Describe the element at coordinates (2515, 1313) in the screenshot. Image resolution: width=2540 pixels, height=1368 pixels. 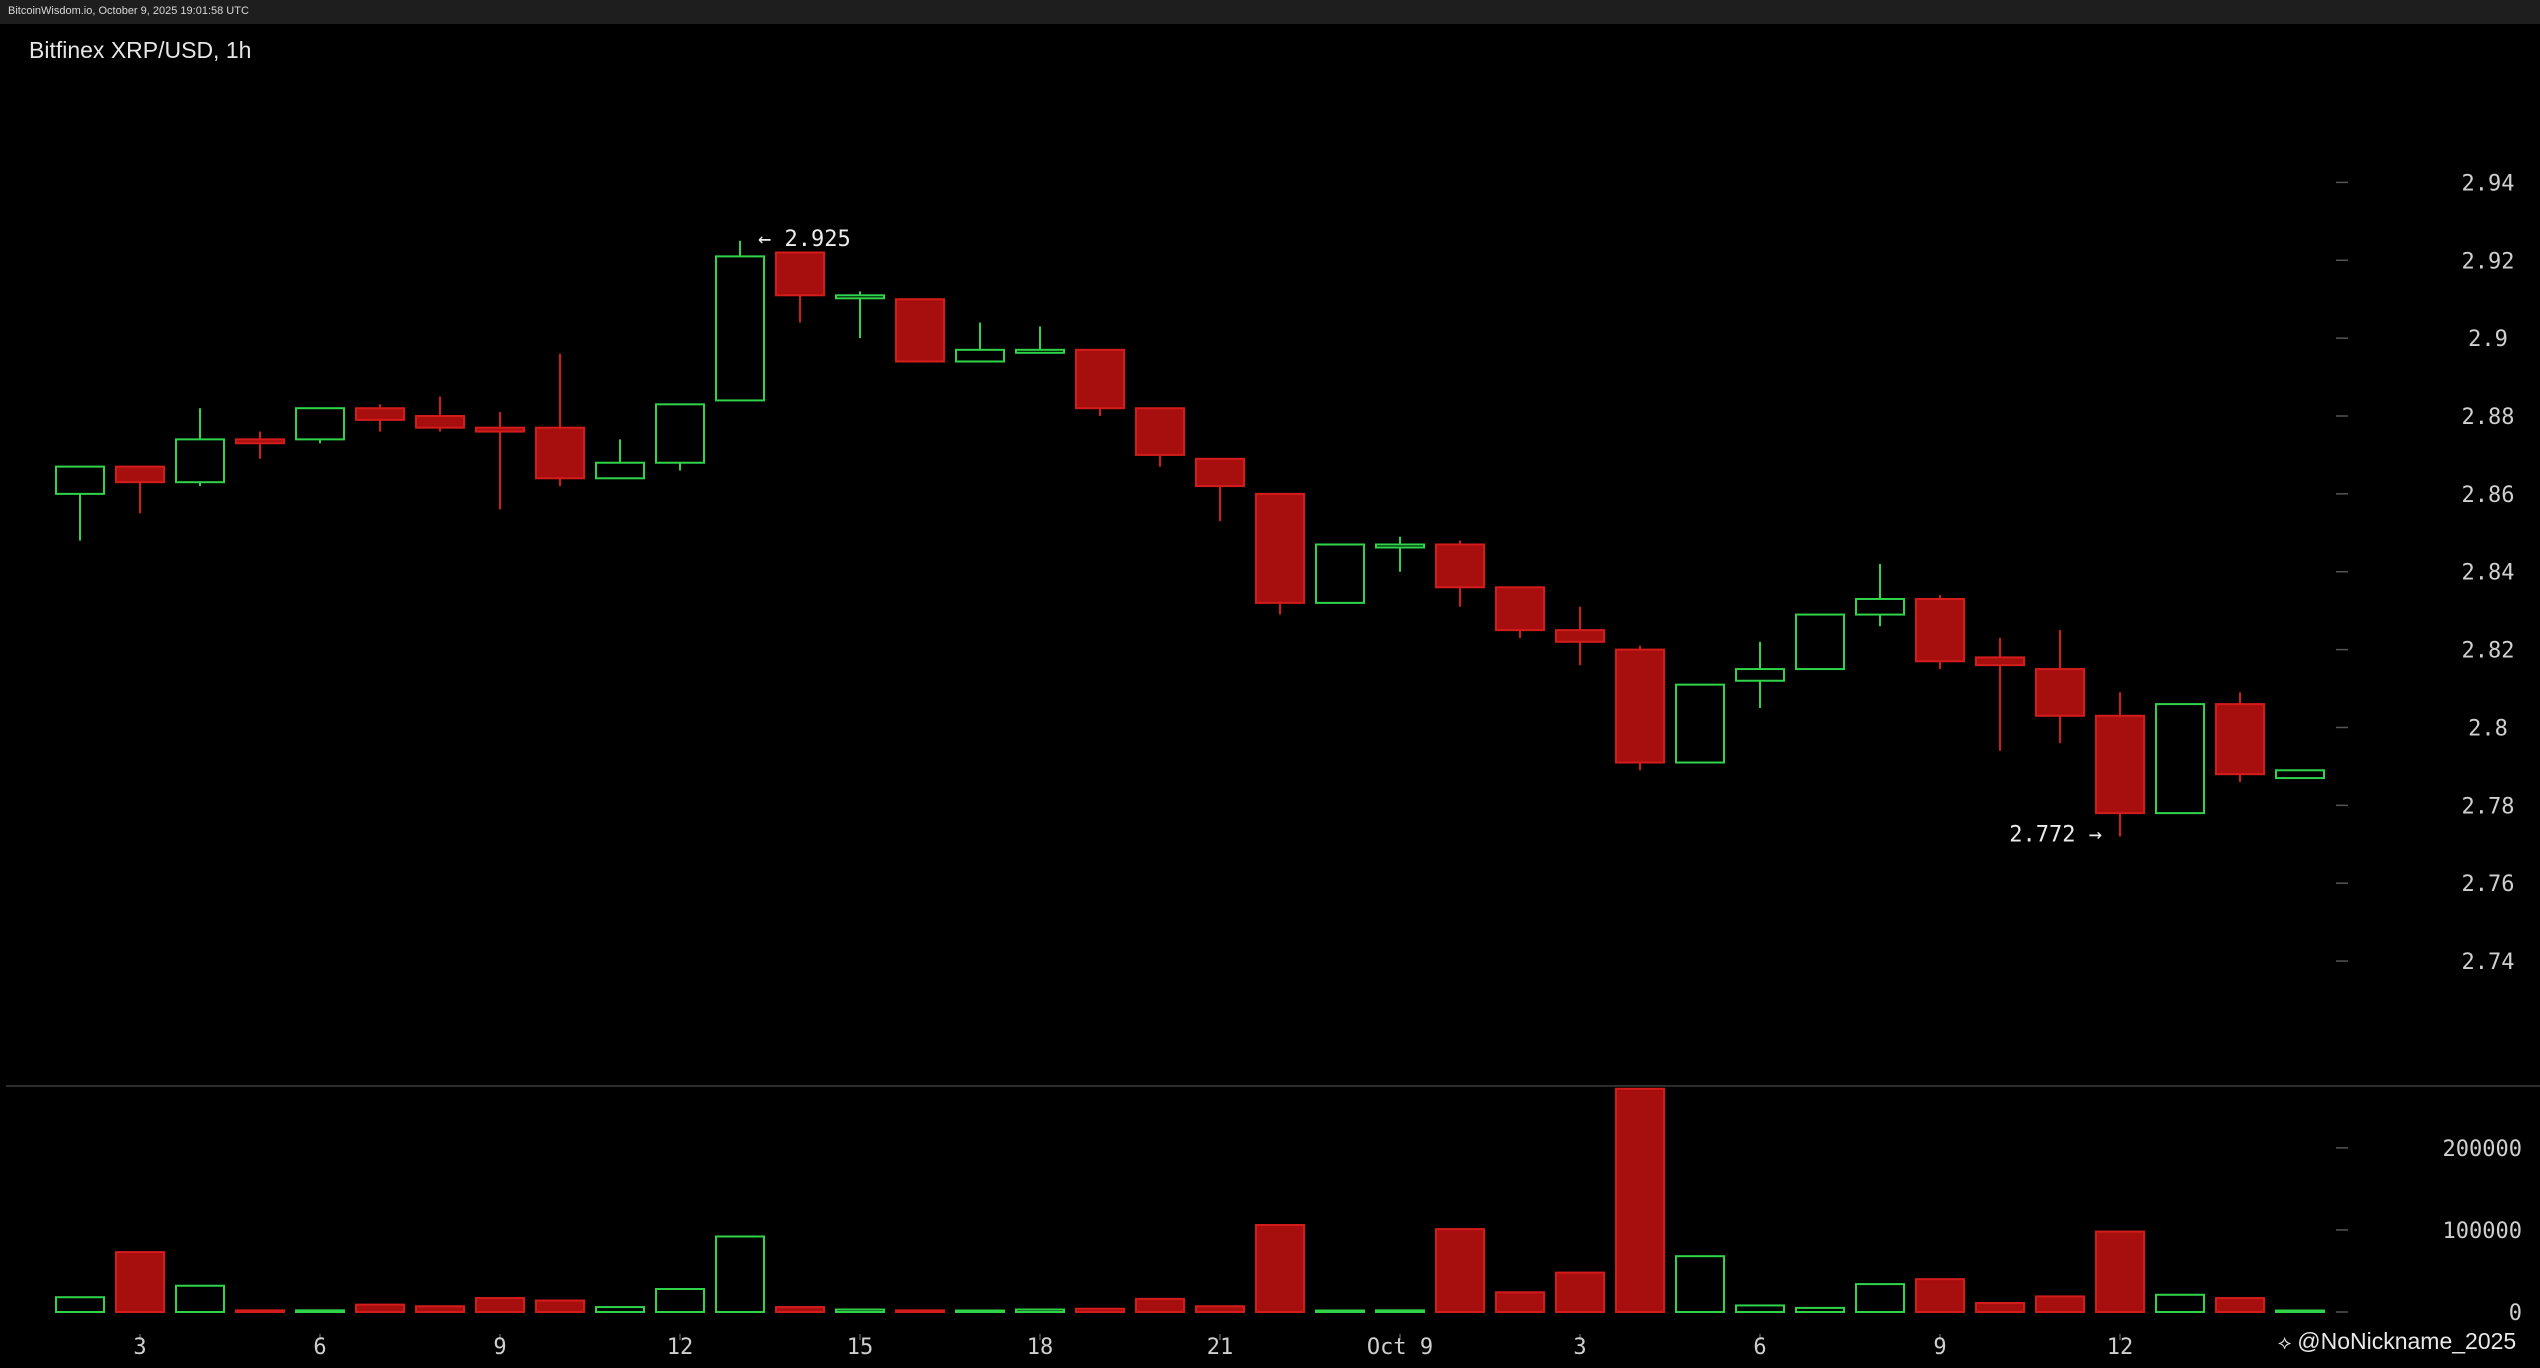
I see `volume-tick-label: 0` at that location.